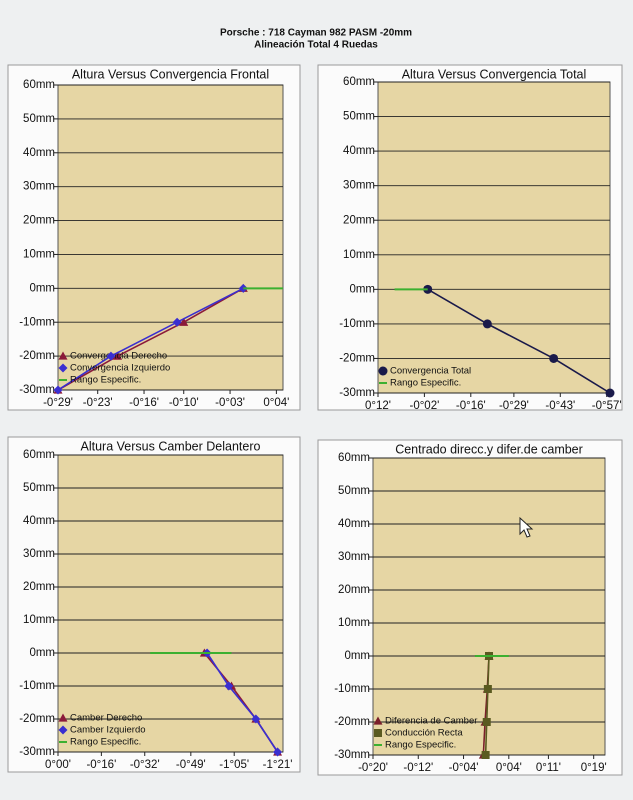 This screenshot has height=800, width=633. I want to click on x-tick-label: 0°11', so click(548, 768).